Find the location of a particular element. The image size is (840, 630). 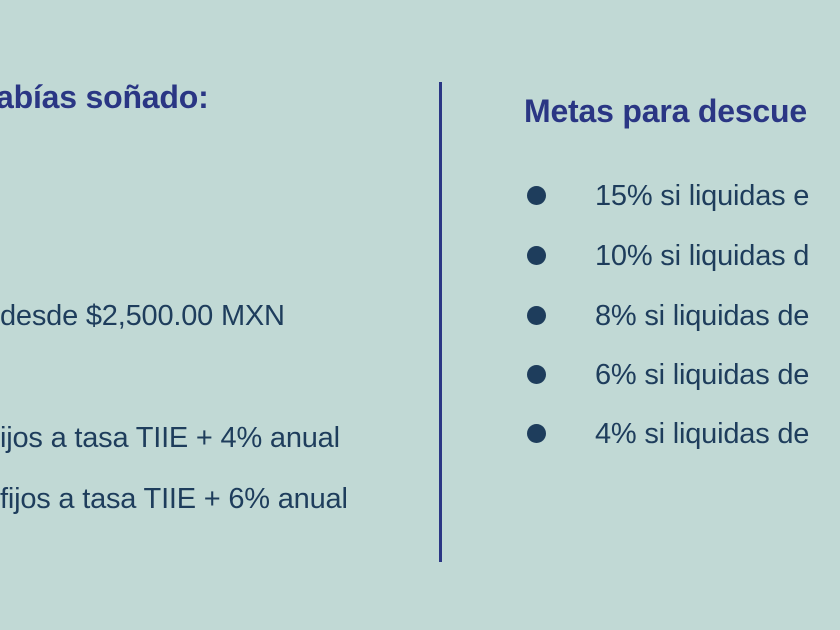

goal-list-item: 15% si liquidas e is located at coordinates (683, 196).